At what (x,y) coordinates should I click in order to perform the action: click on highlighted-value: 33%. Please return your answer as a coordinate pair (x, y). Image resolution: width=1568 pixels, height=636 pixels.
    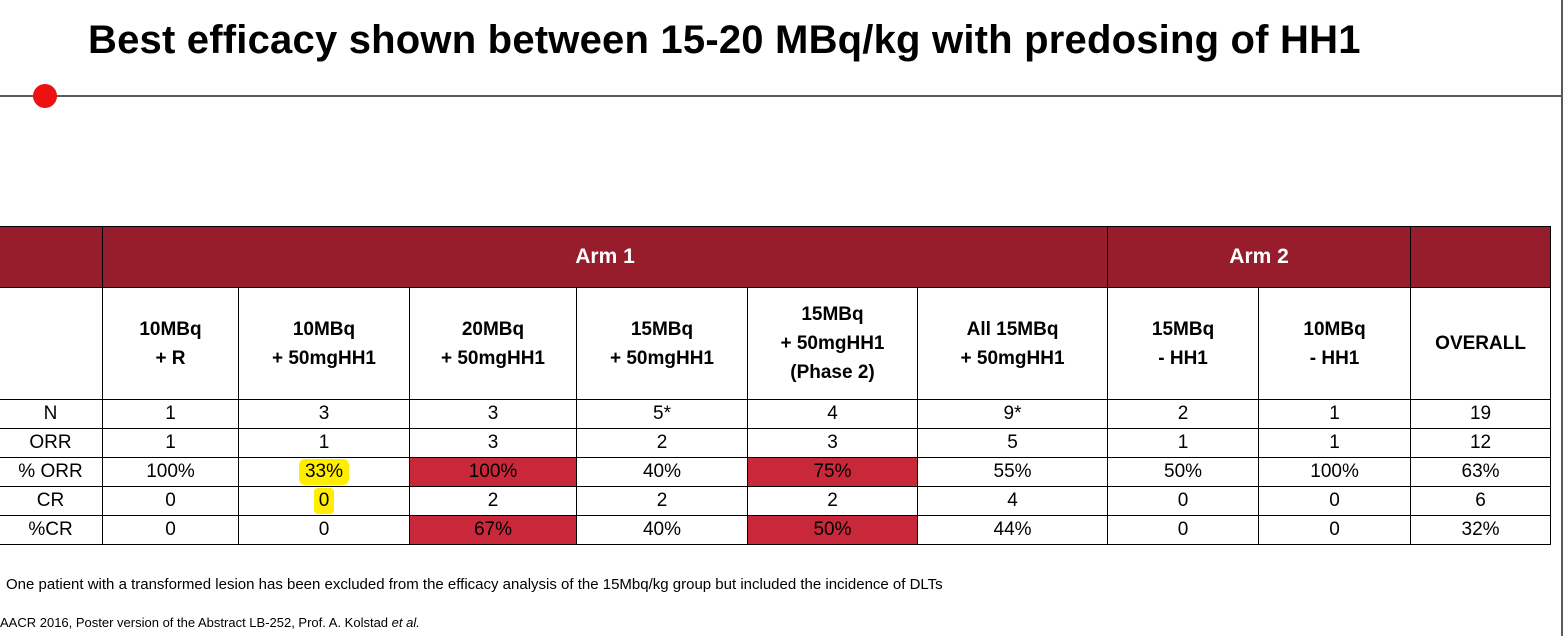
    Looking at the image, I should click on (324, 472).